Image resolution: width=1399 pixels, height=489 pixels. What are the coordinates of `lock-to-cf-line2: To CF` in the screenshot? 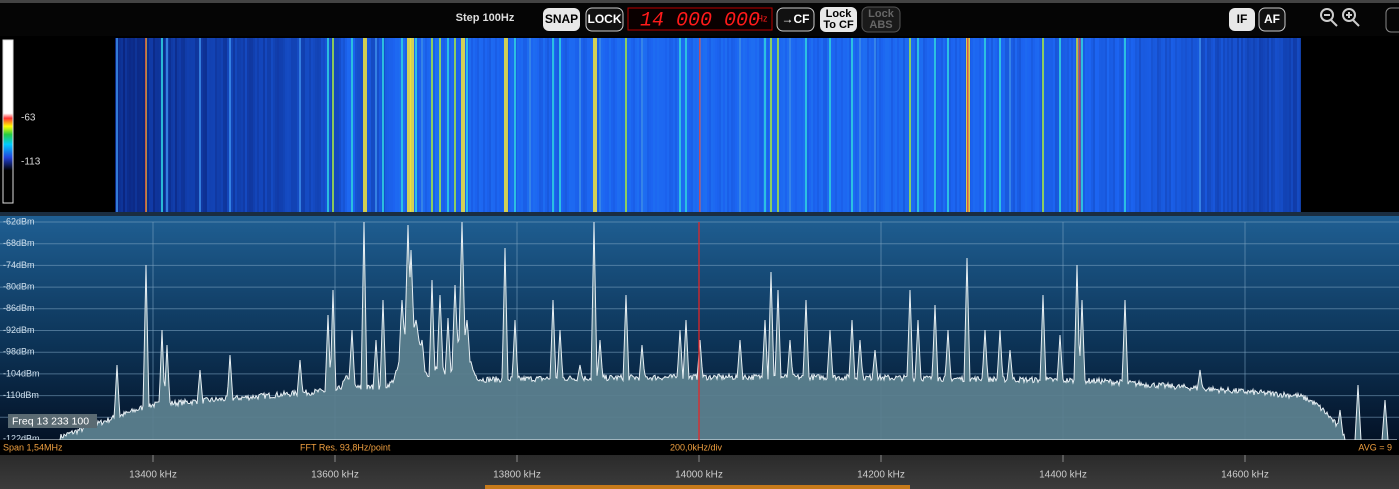 It's located at (838, 25).